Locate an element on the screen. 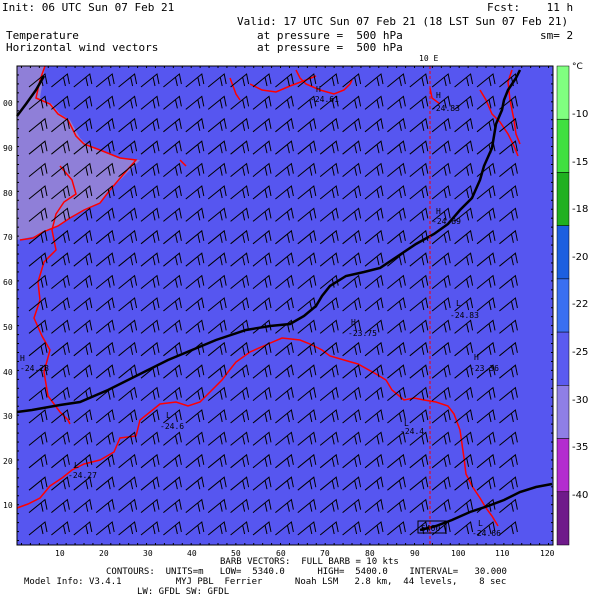 The width and height of the screenshot is (600, 600). low-marker: L is located at coordinates (458, 303).